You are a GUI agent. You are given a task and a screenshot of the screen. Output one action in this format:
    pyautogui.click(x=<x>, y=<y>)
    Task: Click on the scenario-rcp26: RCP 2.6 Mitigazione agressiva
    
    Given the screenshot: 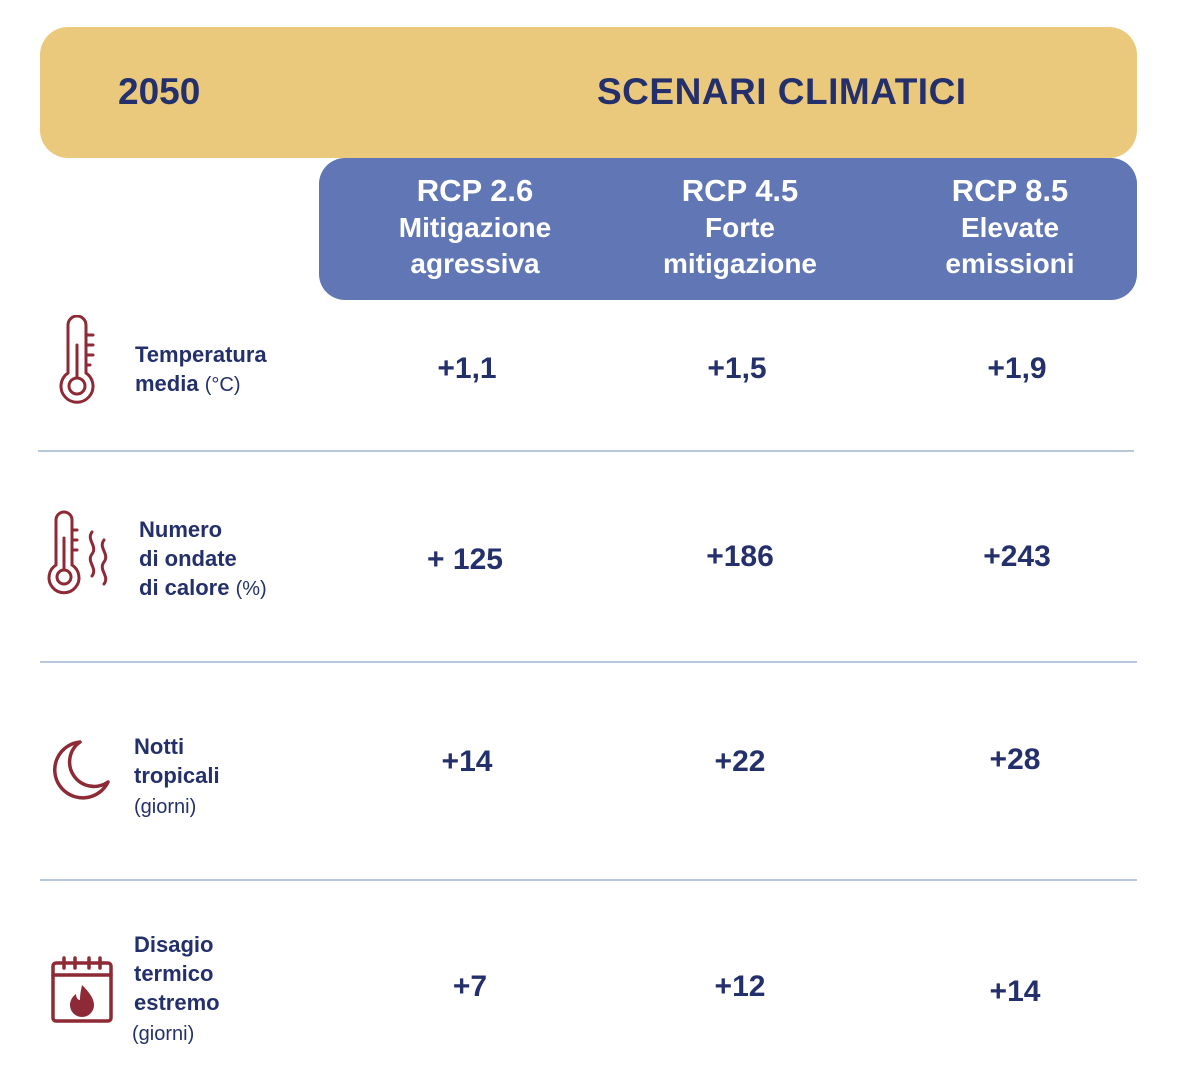 What is the action you would take?
    pyautogui.click(x=475, y=227)
    